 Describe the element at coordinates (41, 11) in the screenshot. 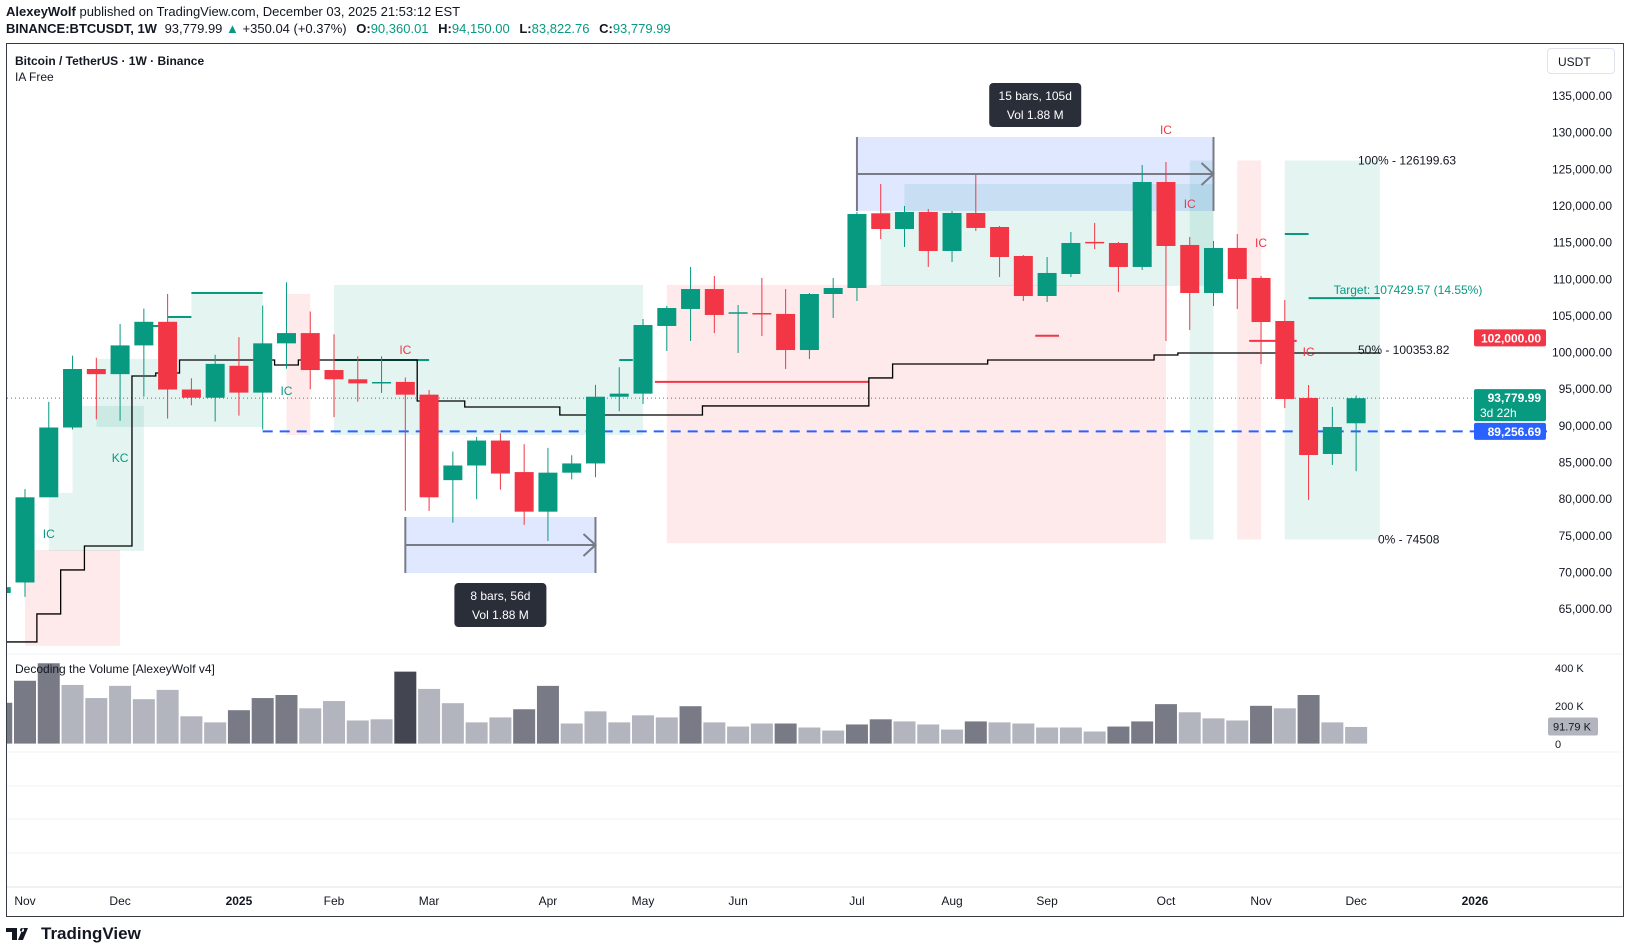

I see `author-name: AlexeyWolf` at that location.